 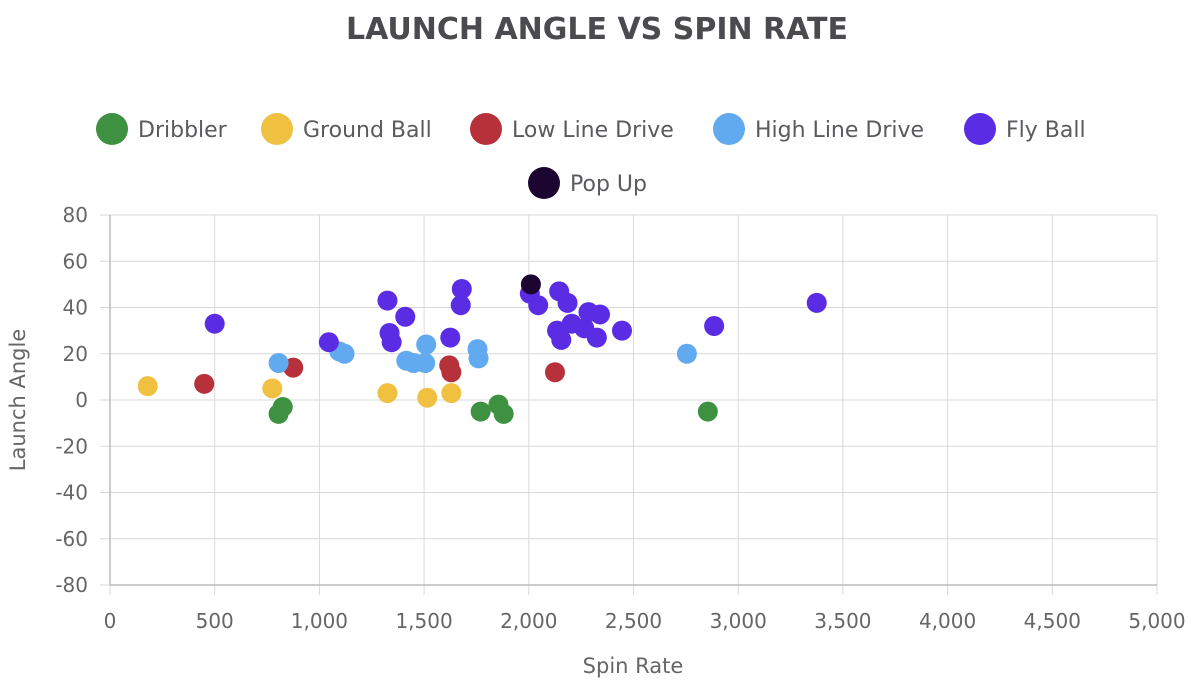 What do you see at coordinates (597, 29) in the screenshot?
I see `chart-title: LAUNCH ANGLE VS SPIN RATE` at bounding box center [597, 29].